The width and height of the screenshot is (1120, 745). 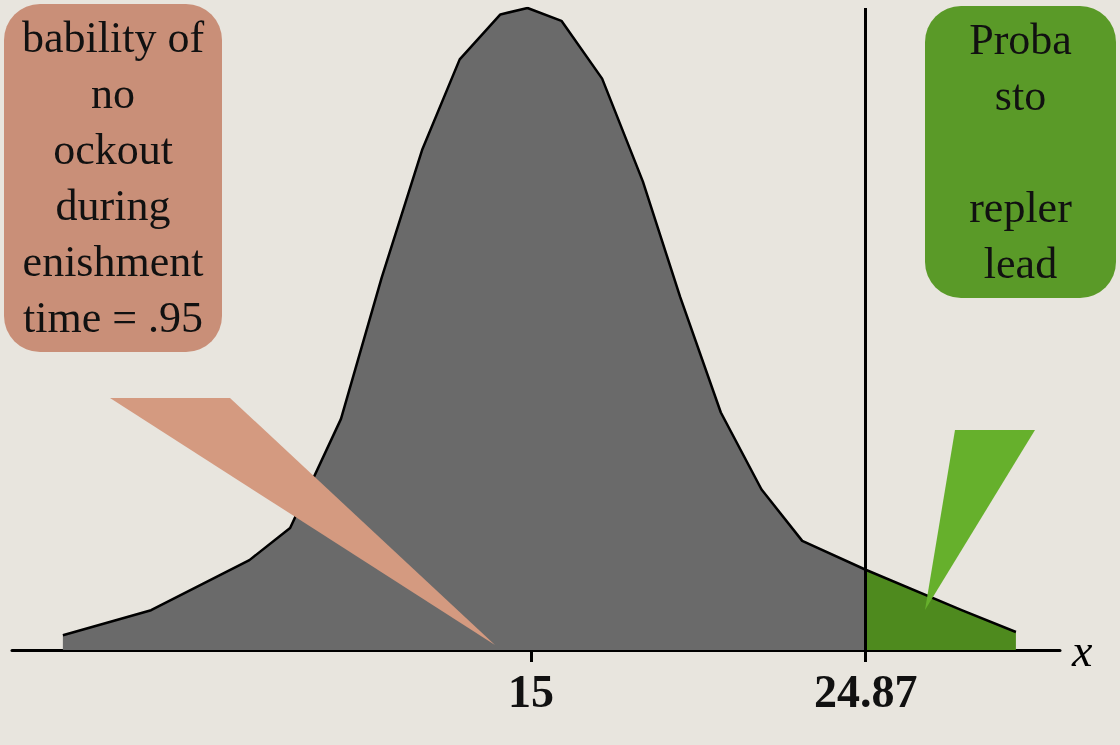 What do you see at coordinates (1082, 650) in the screenshot?
I see `x-axis-title: x` at bounding box center [1082, 650].